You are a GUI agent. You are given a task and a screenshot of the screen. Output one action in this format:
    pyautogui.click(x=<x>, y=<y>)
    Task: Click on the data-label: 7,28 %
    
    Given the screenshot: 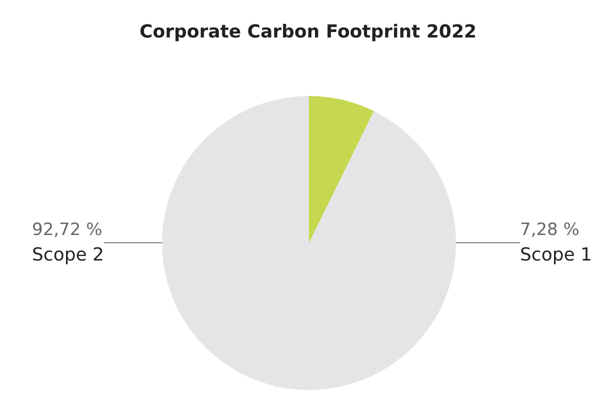 What is the action you would take?
    pyautogui.click(x=550, y=230)
    